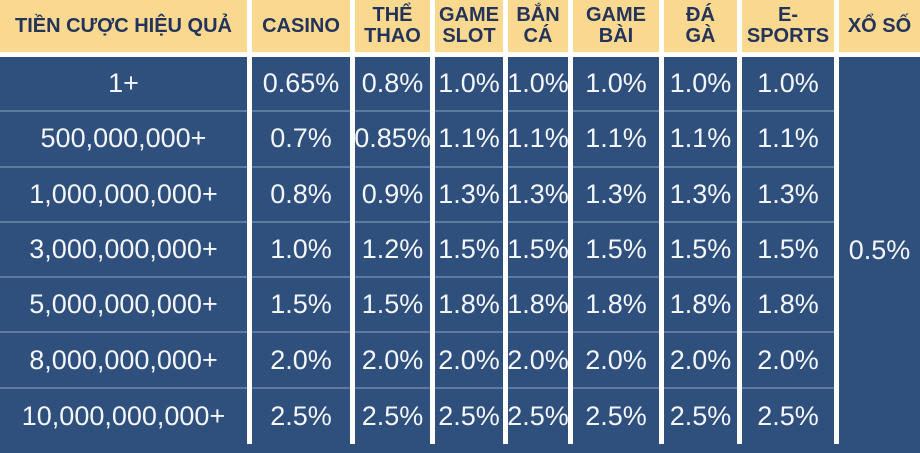 The width and height of the screenshot is (920, 453). Describe the element at coordinates (123, 85) in the screenshot. I see `row-label: 1+` at that location.